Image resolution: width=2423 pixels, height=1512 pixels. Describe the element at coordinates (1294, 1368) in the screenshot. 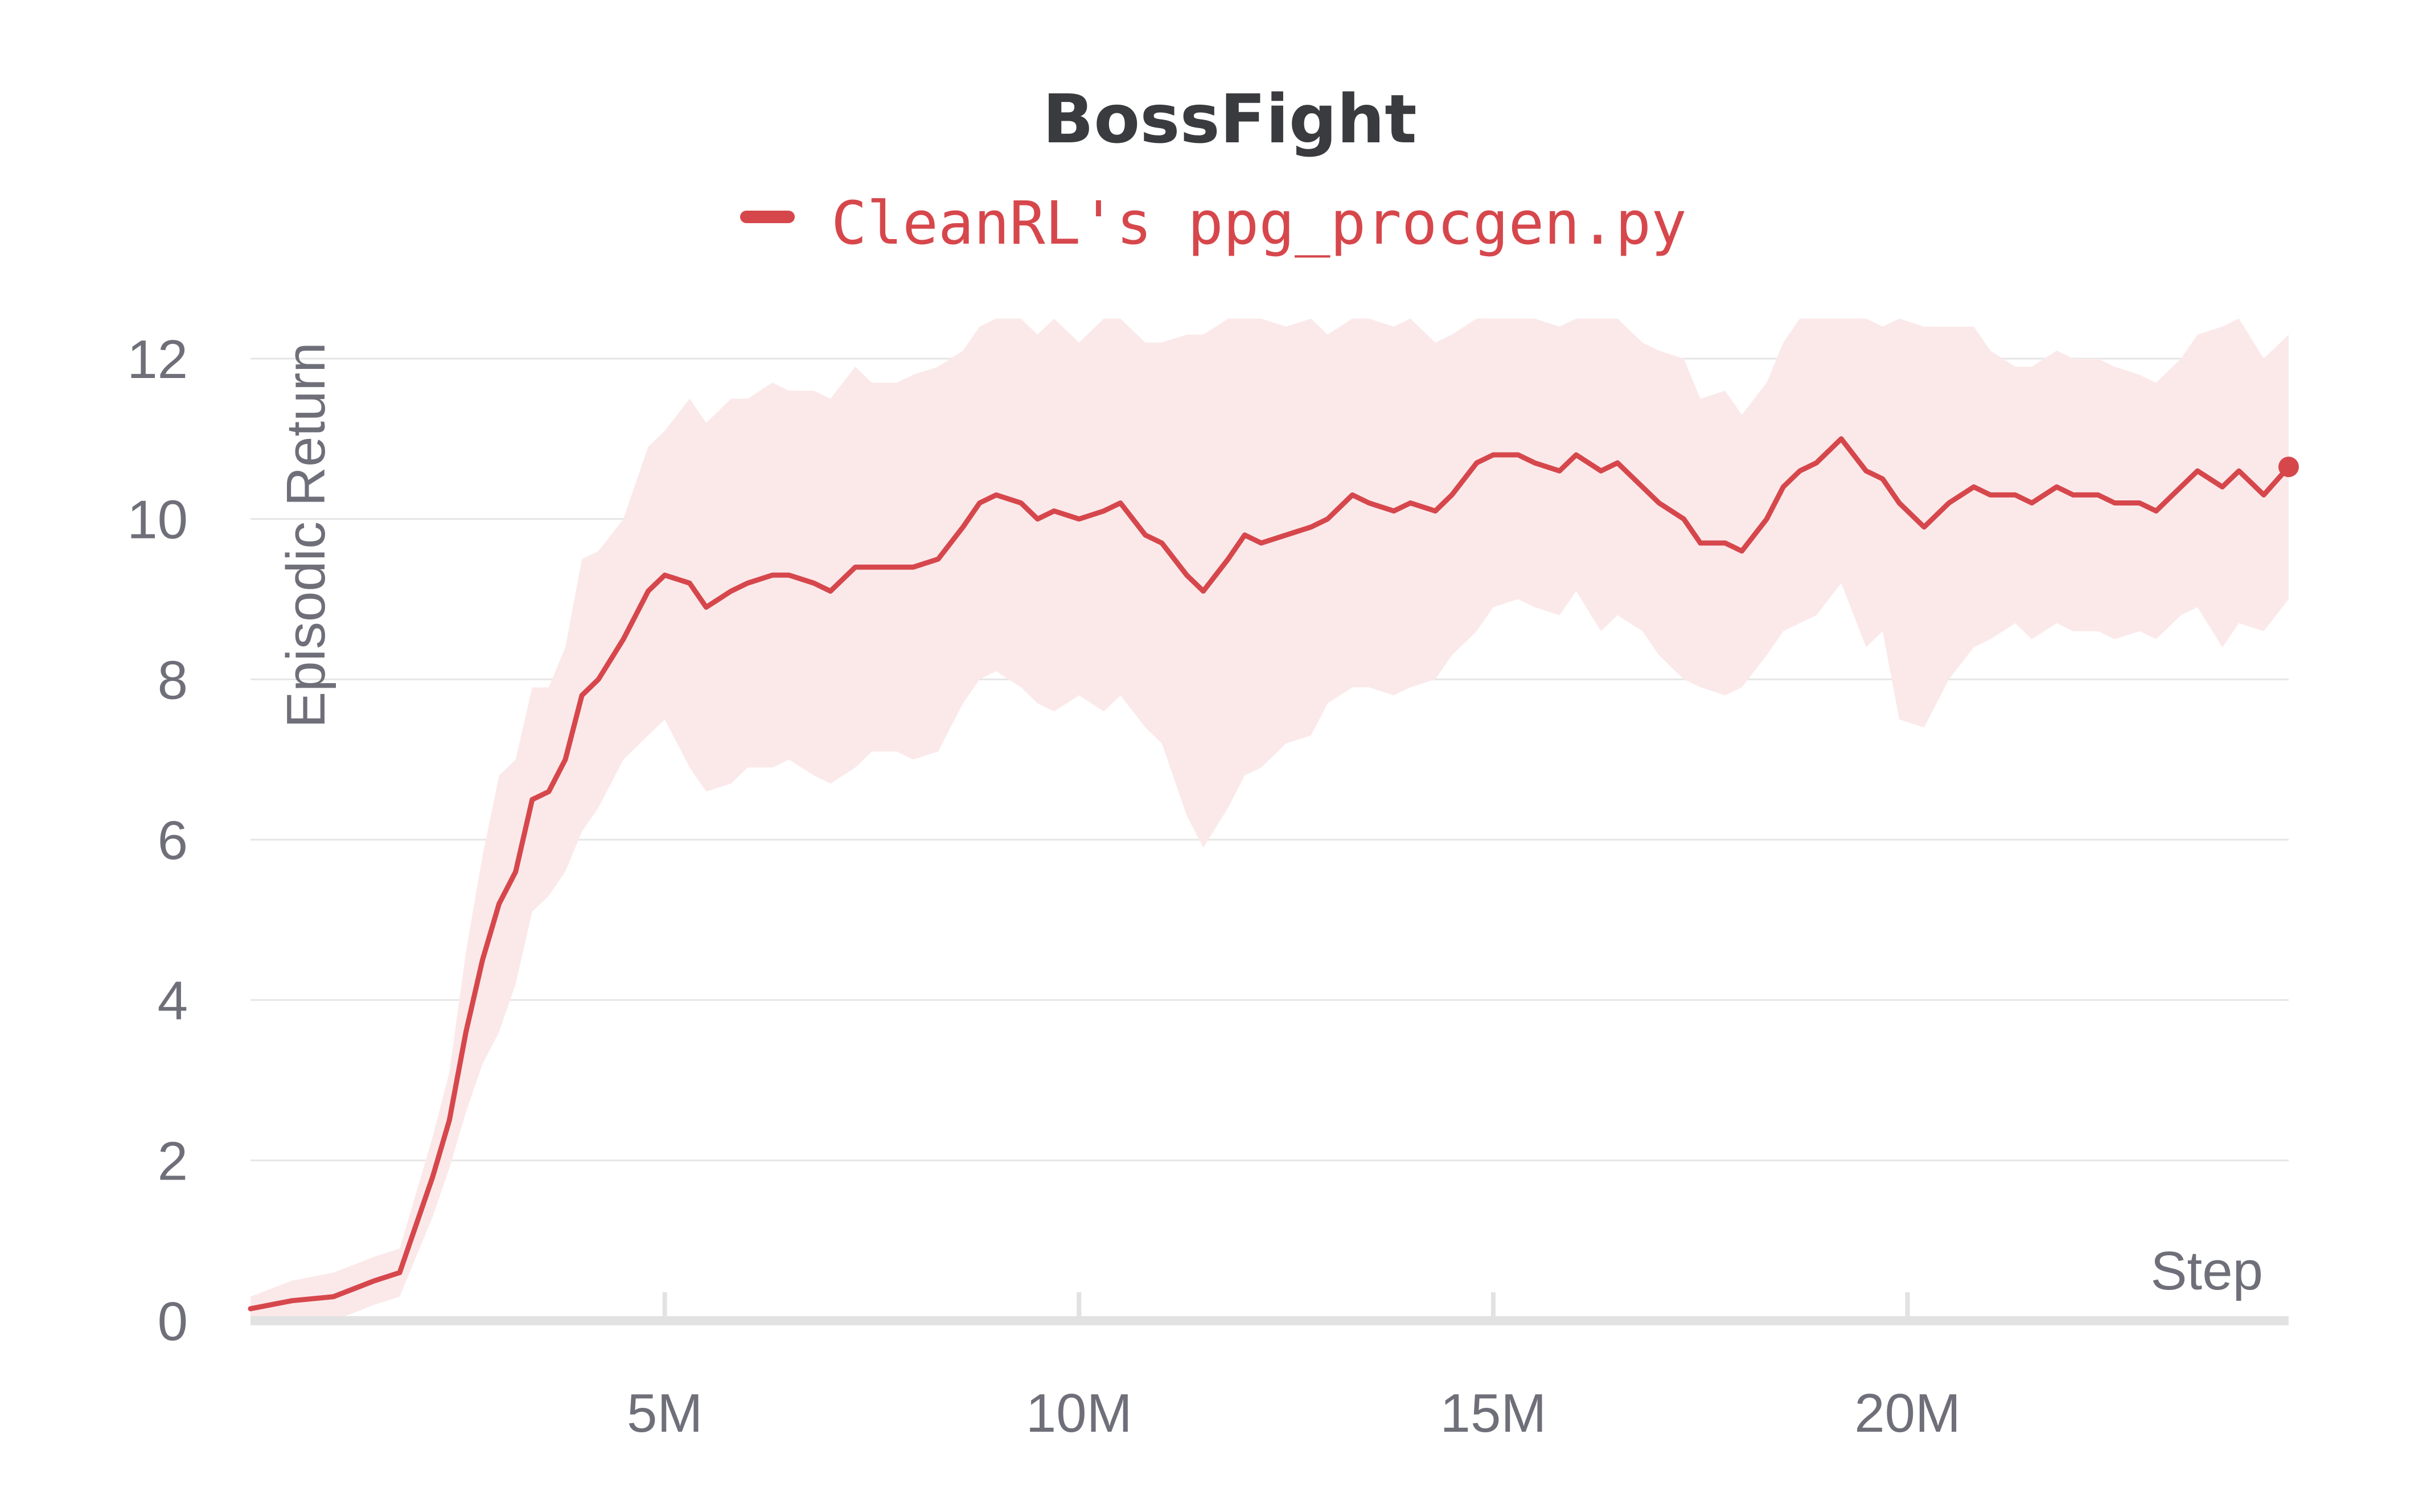

I see `x-tick-labels: 5M 10M 15M 20M` at that location.